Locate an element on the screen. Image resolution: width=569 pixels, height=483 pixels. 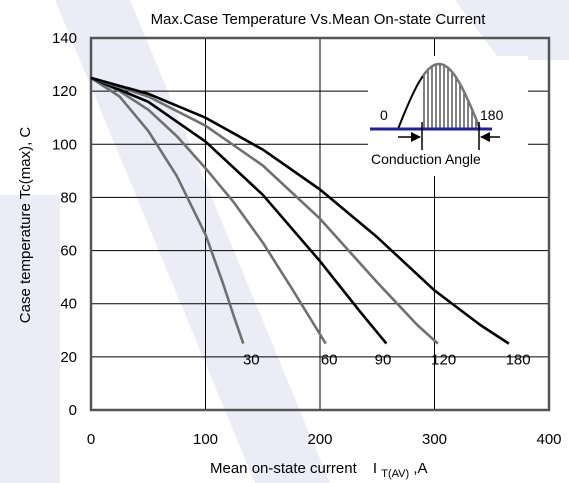
inset-caption: Conduction Angle is located at coordinates (426, 159).